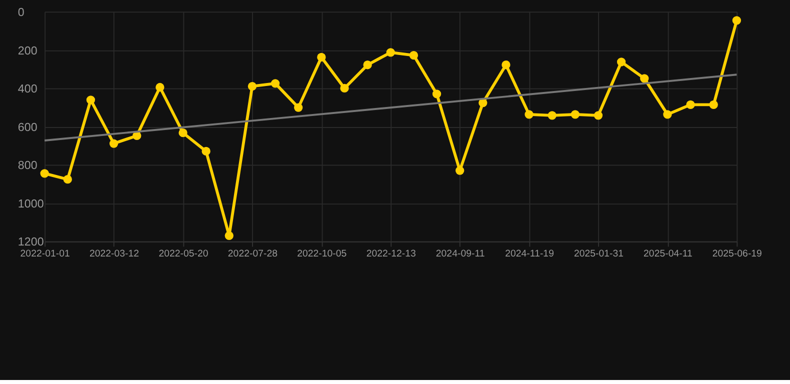  I want to click on x-tick-label: 2024-09-11, so click(460, 254).